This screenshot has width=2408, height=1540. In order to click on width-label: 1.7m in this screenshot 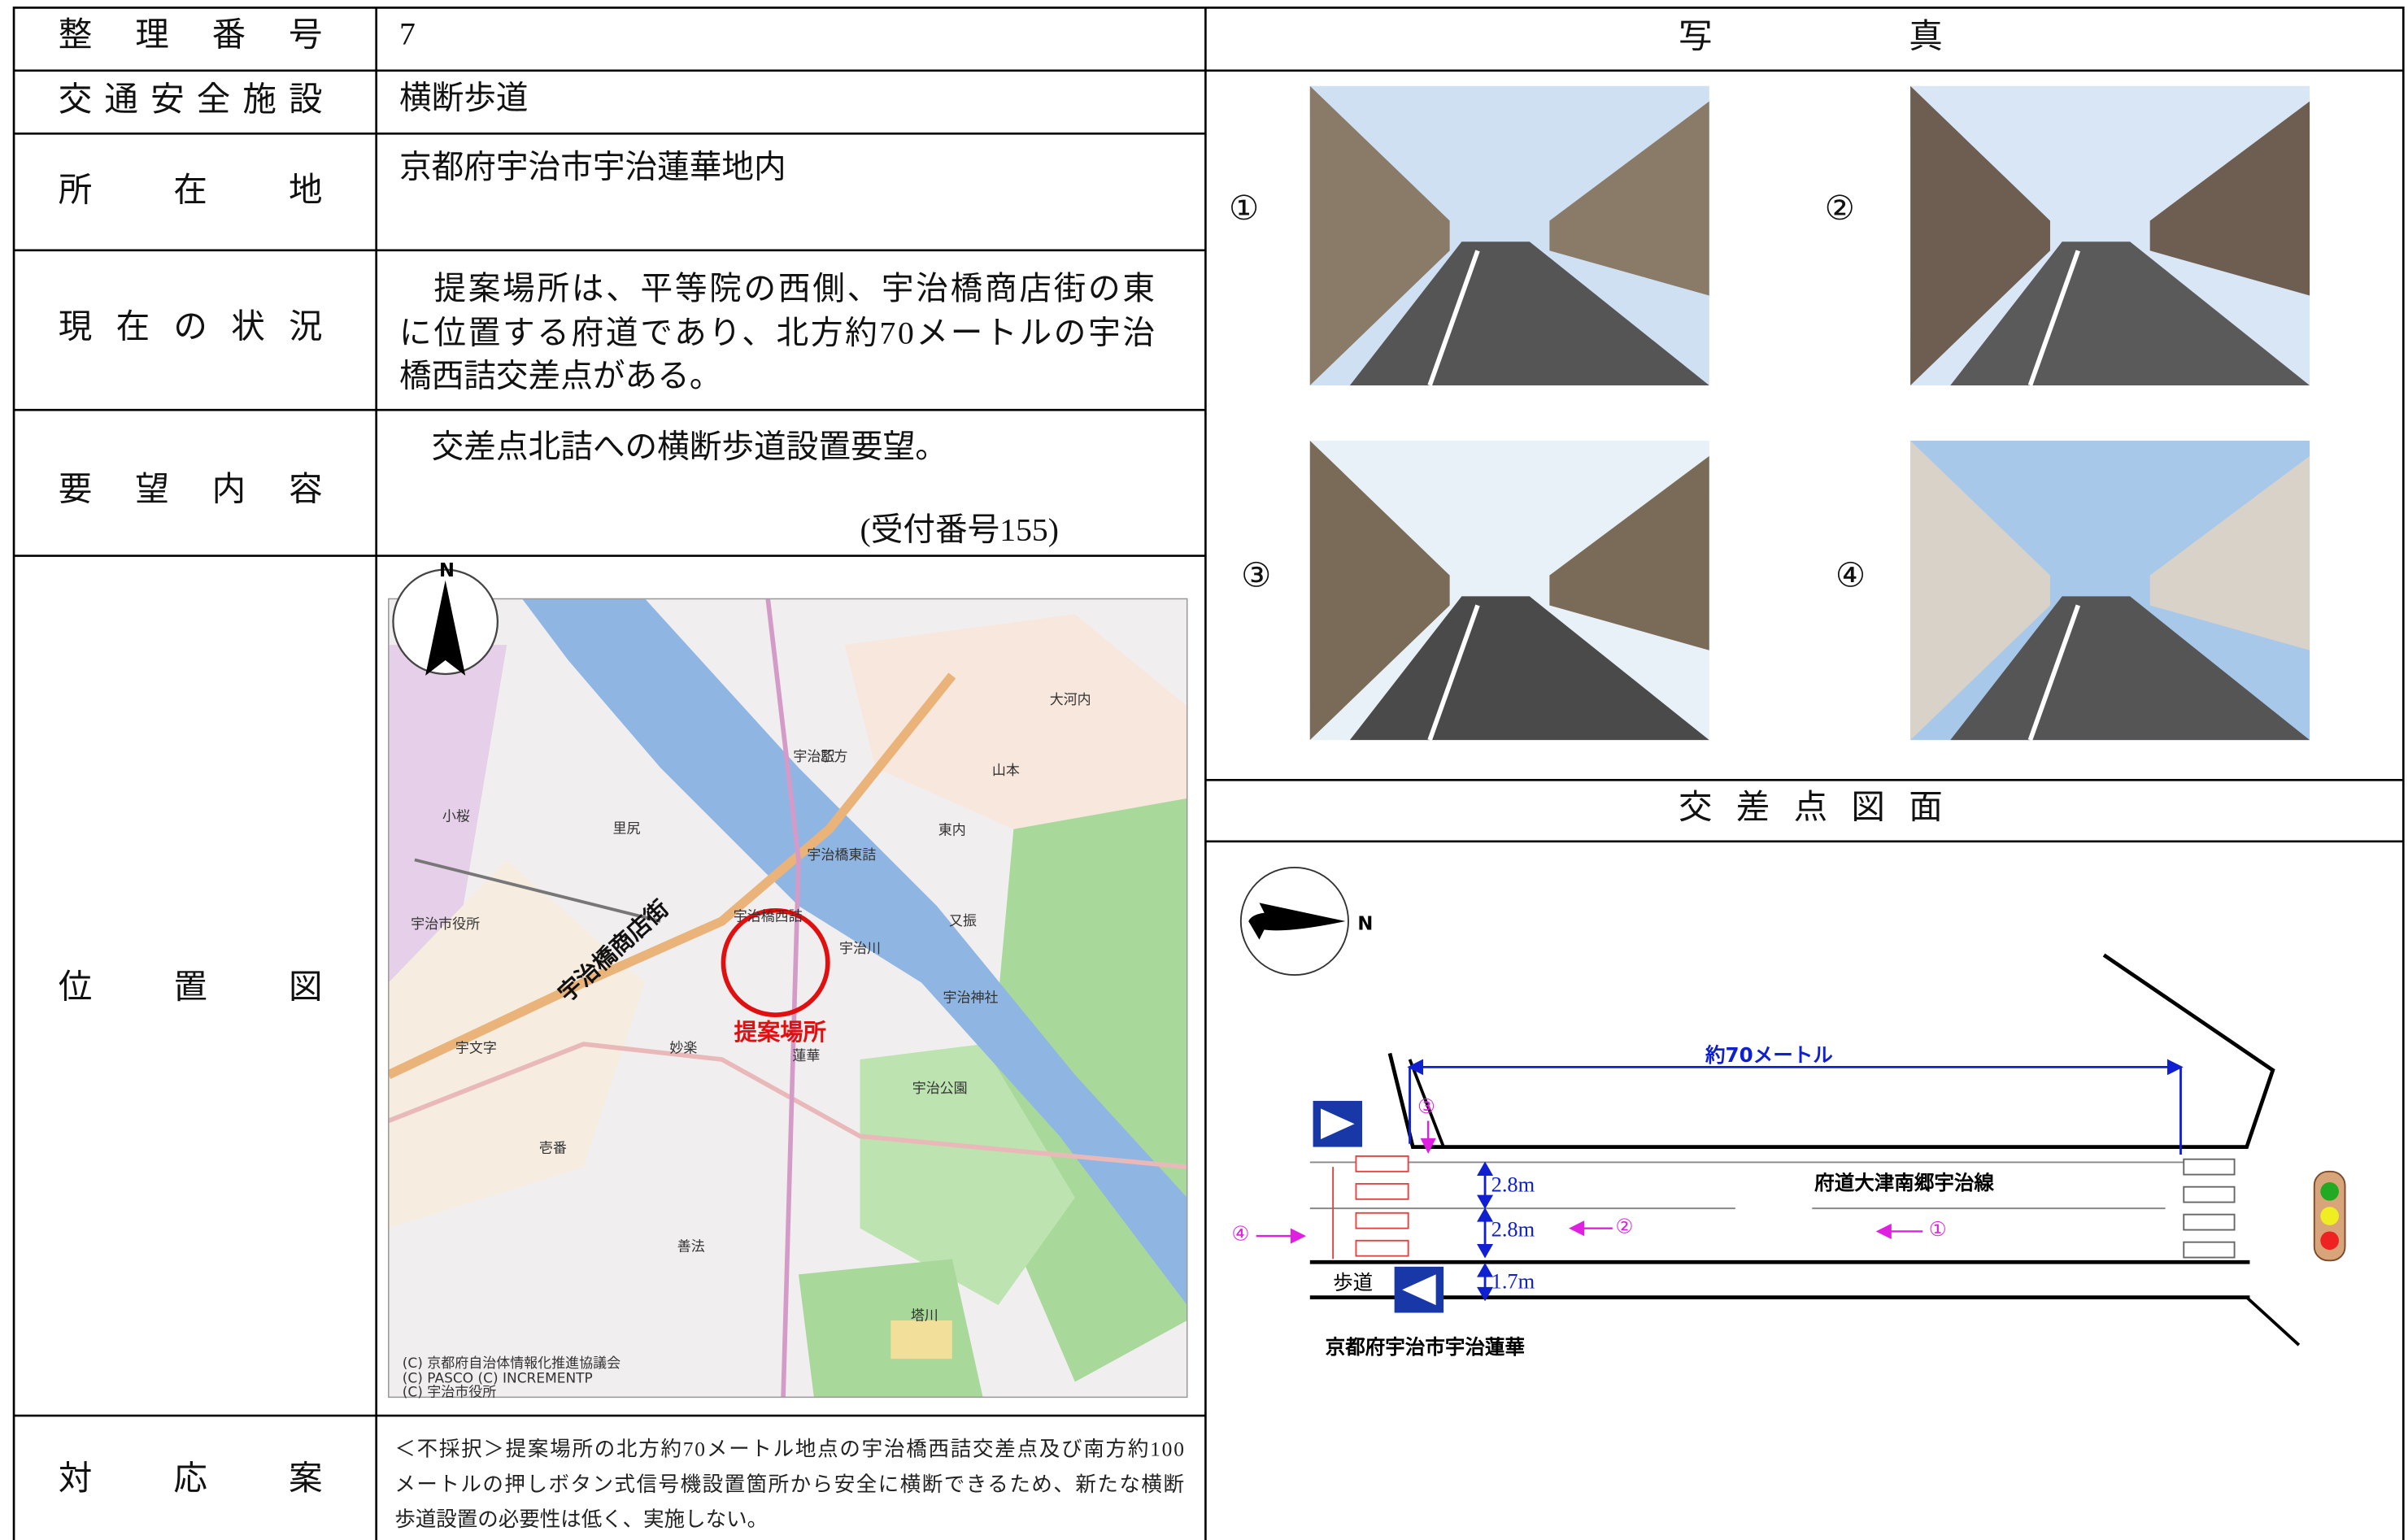, I will do `click(1513, 1281)`.